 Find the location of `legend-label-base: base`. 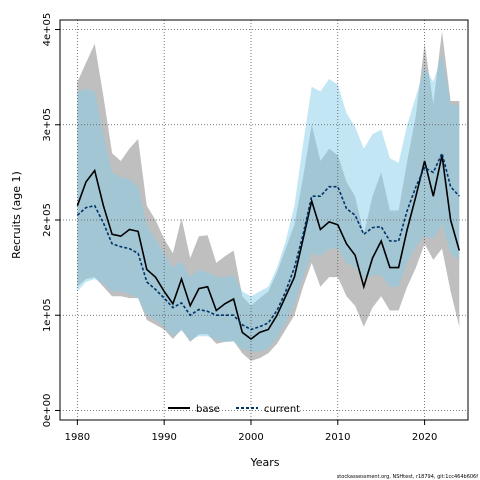

legend-label-base: base is located at coordinates (208, 409).